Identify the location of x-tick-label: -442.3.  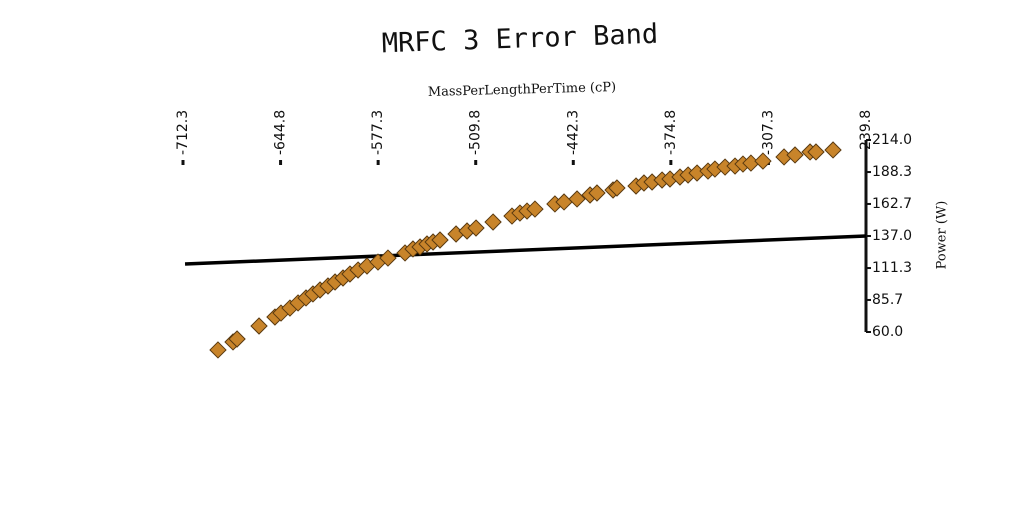
(573, 132).